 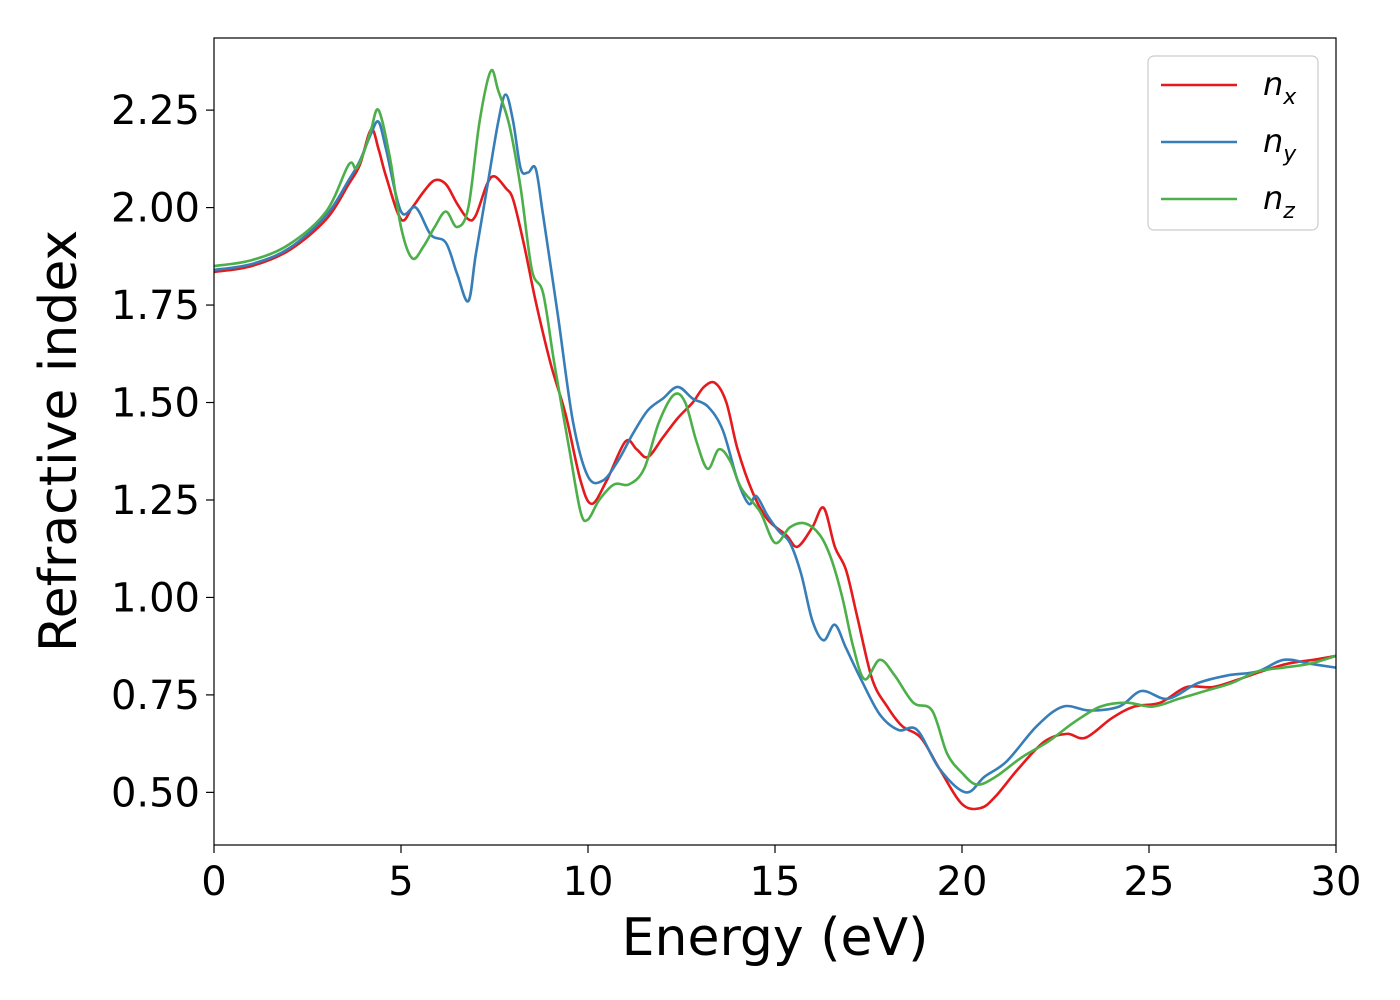 What do you see at coordinates (1149, 882) in the screenshot?
I see `x-tick-label: 25` at bounding box center [1149, 882].